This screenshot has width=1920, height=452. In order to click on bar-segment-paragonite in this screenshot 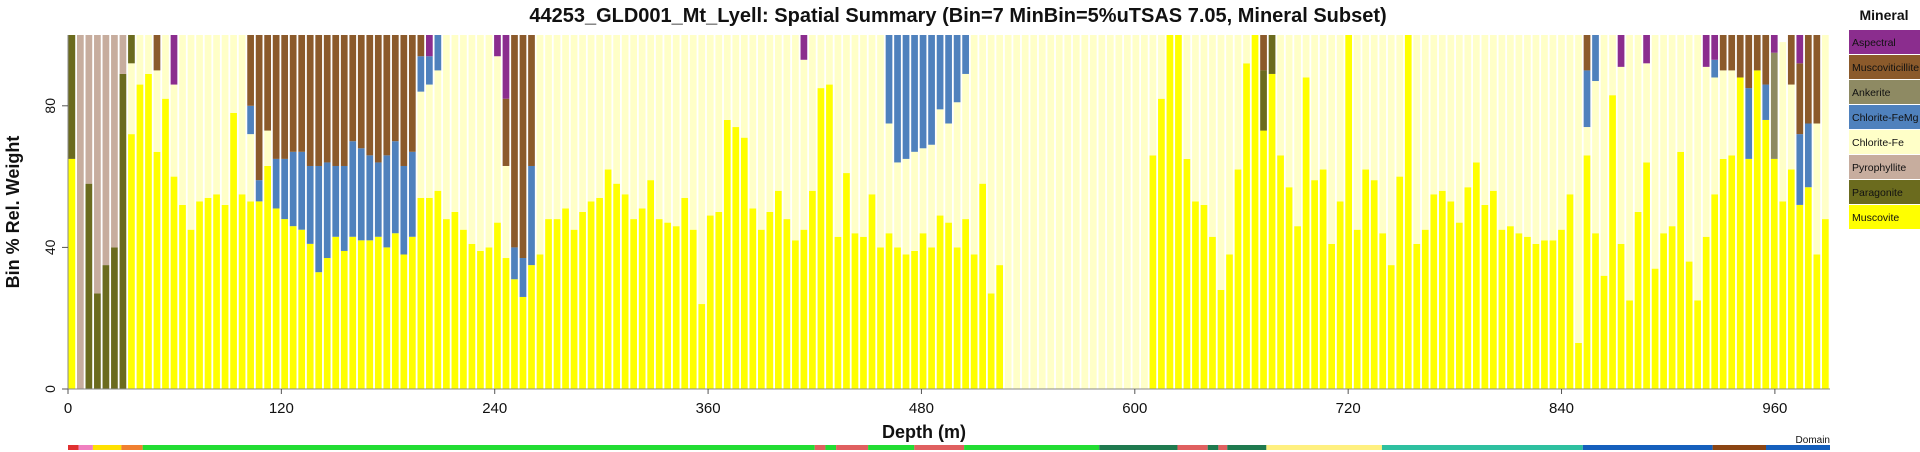, I will do `click(114, 318)`.